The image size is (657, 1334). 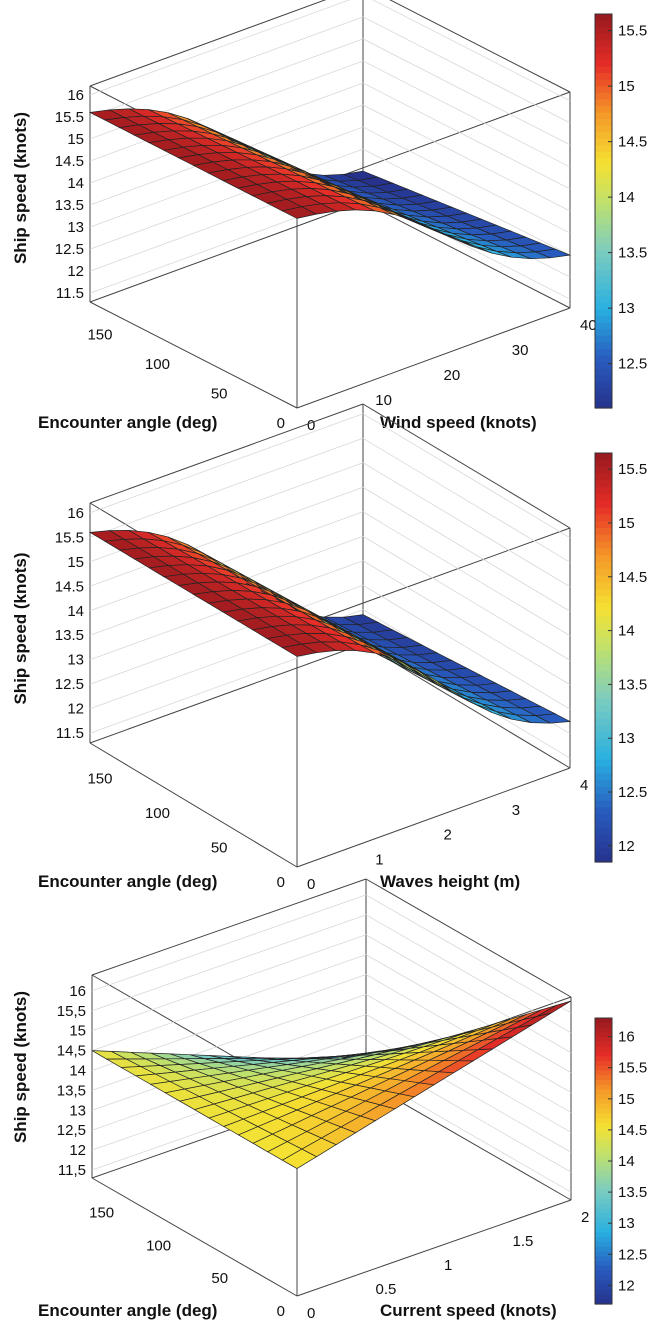 What do you see at coordinates (69, 161) in the screenshot?
I see `z-tick-label: 14.5` at bounding box center [69, 161].